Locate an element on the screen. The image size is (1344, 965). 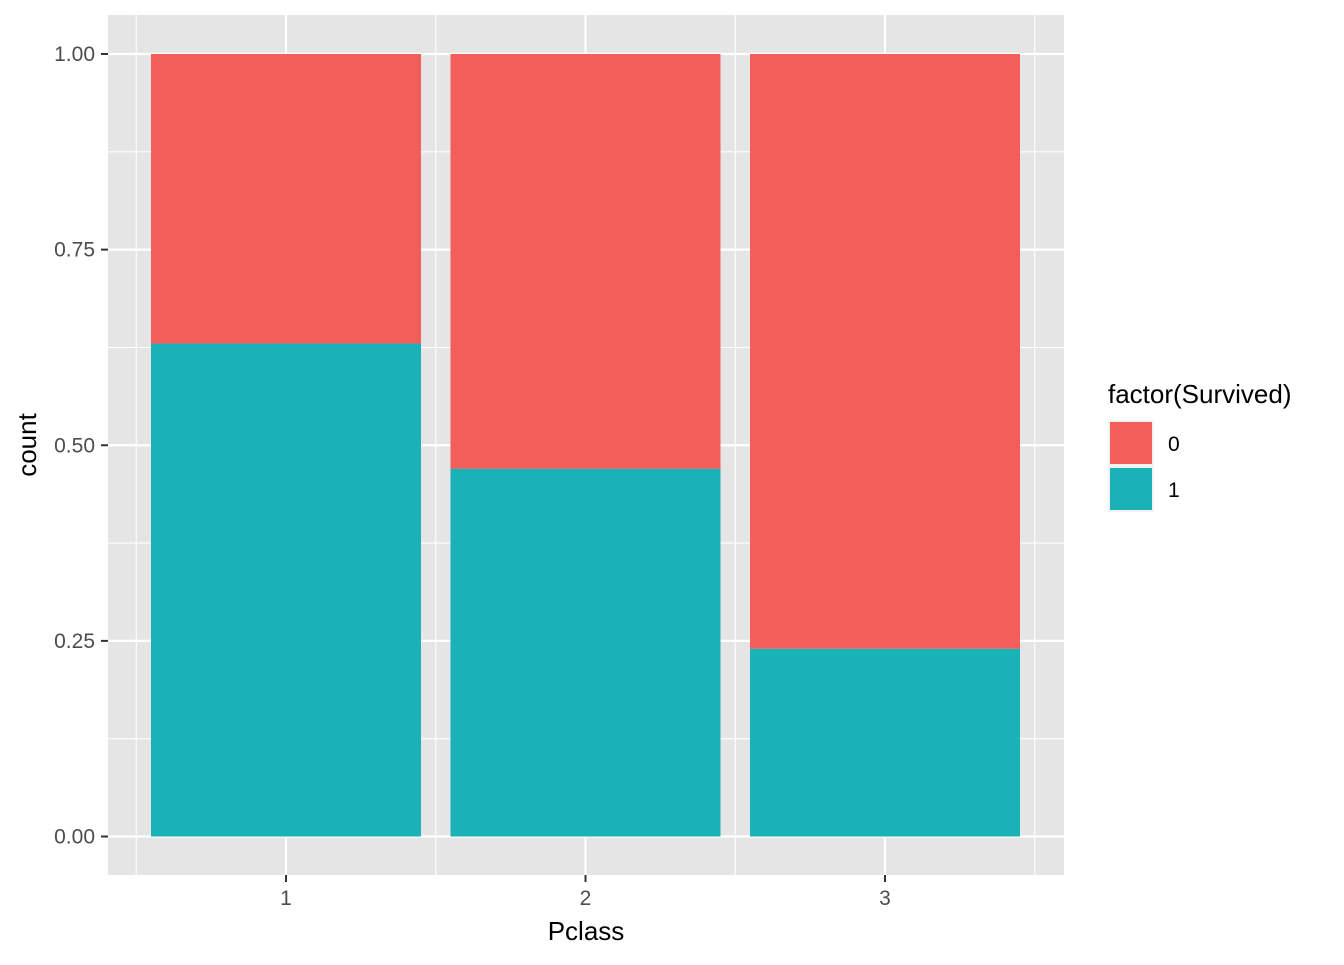
y-tick-label: 0.75 is located at coordinates (74, 250).